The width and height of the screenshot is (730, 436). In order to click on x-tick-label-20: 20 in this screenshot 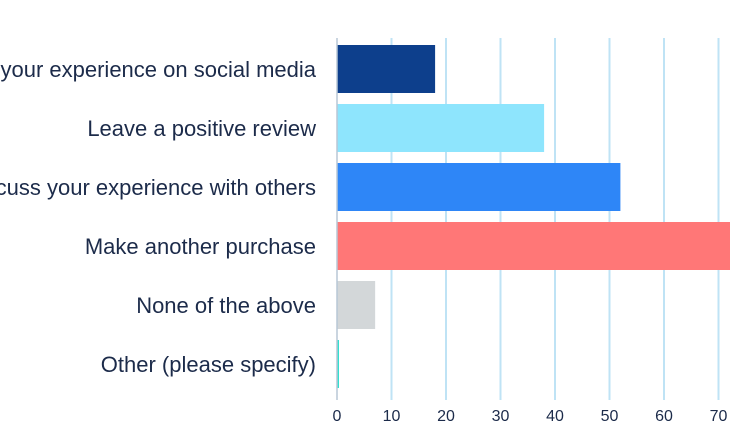, I will do `click(446, 416)`.